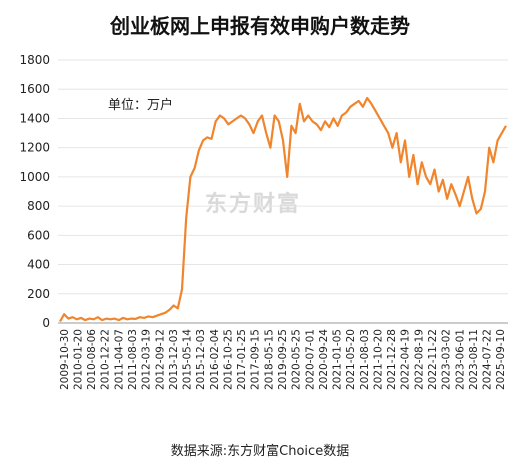  Describe the element at coordinates (34, 177) in the screenshot. I see `y-tick-label: 1000` at that location.